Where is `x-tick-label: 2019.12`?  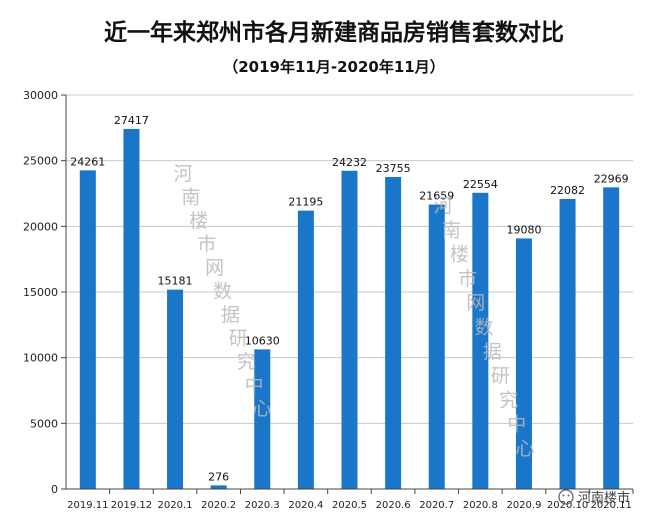 x-tick-label: 2019.12 is located at coordinates (131, 505).